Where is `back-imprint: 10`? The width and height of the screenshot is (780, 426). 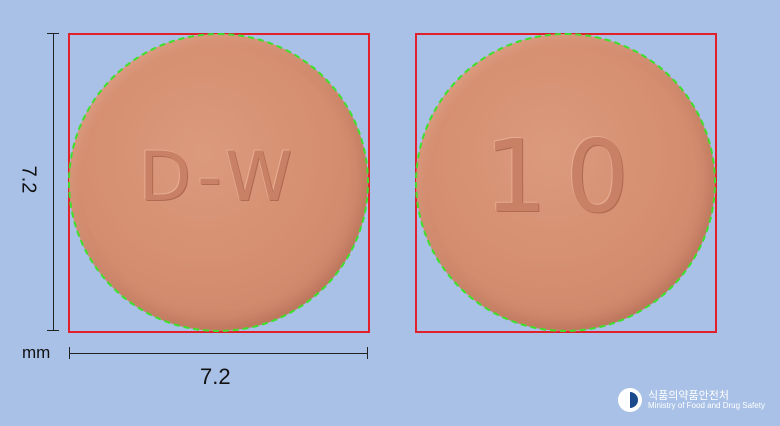
back-imprint: 10 is located at coordinates (565, 176).